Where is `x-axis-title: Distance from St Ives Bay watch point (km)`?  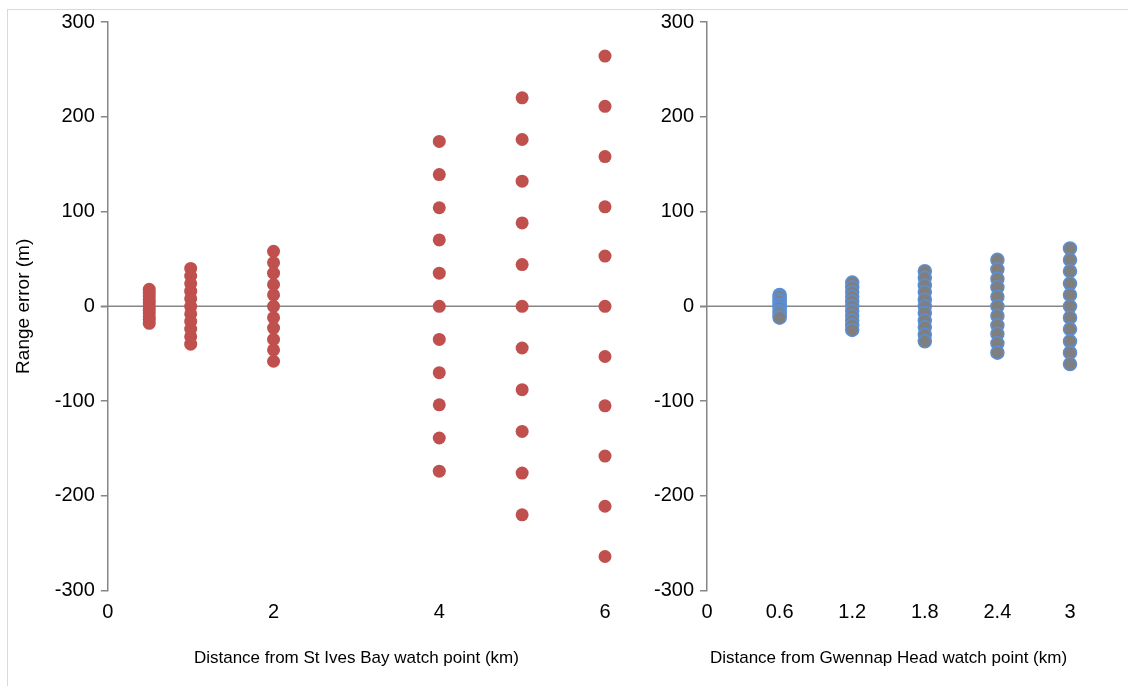
x-axis-title: Distance from St Ives Bay watch point (km) is located at coordinates (356, 658).